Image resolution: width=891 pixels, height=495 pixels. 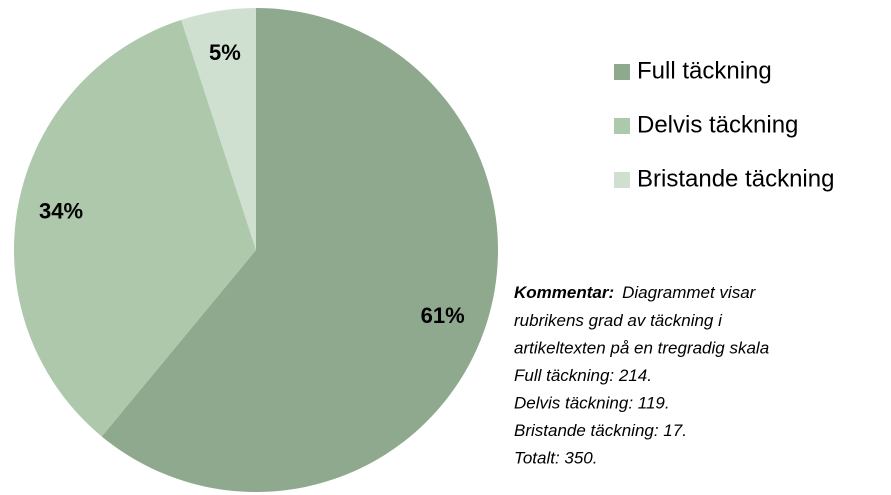 What do you see at coordinates (564, 292) in the screenshot?
I see `annotation-label: Kommentar:` at bounding box center [564, 292].